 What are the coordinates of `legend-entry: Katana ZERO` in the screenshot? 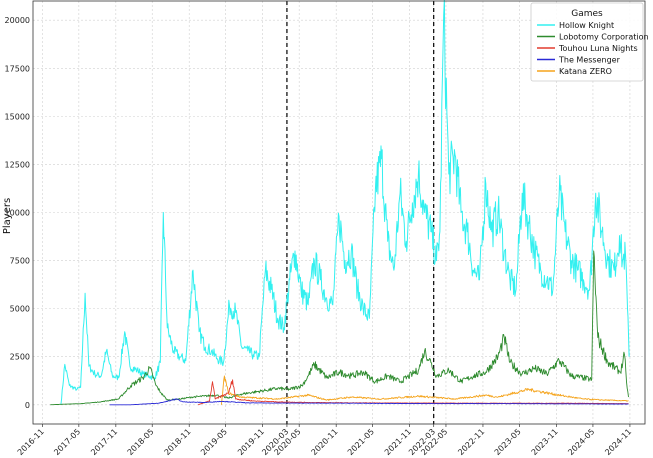 It's located at (585, 71).